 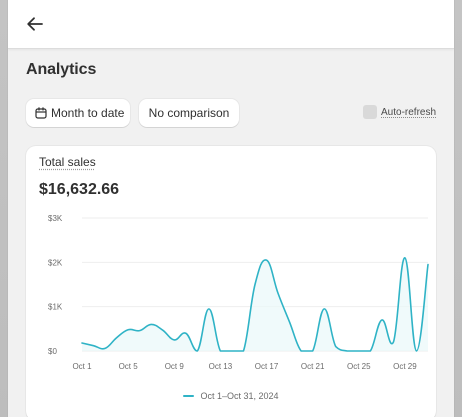 I want to click on chart-legend: Oct 1–Oct 31, 2024, so click(x=231, y=396).